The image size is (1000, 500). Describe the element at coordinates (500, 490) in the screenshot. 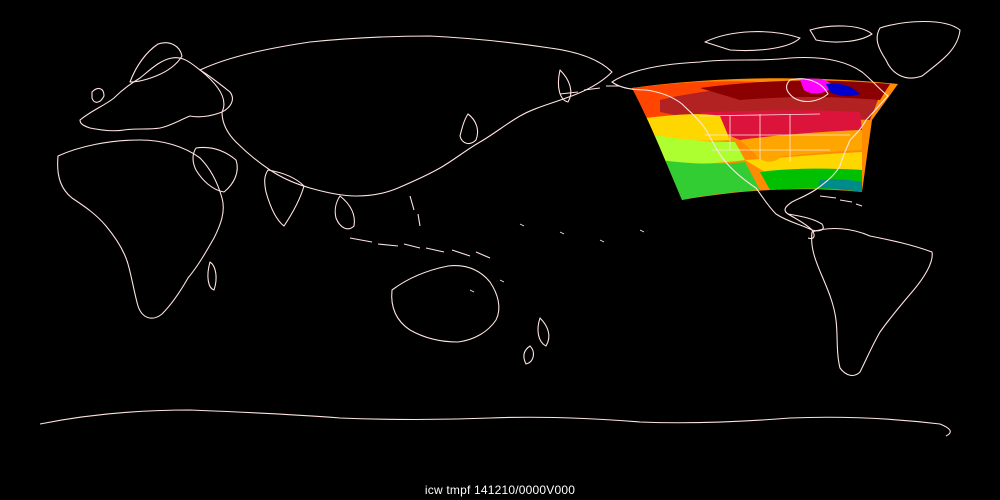

I see `map-caption: icw tmpf 141210/0000V000` at that location.